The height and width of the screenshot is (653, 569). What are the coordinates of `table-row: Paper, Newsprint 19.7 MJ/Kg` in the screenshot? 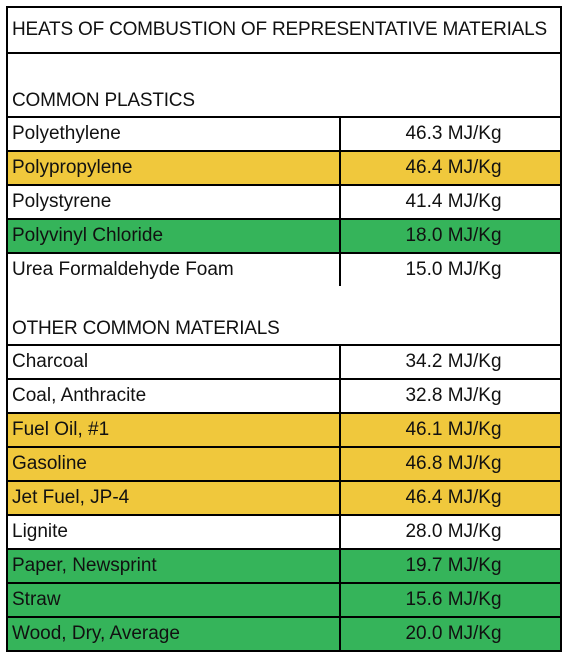 It's located at (284, 567).